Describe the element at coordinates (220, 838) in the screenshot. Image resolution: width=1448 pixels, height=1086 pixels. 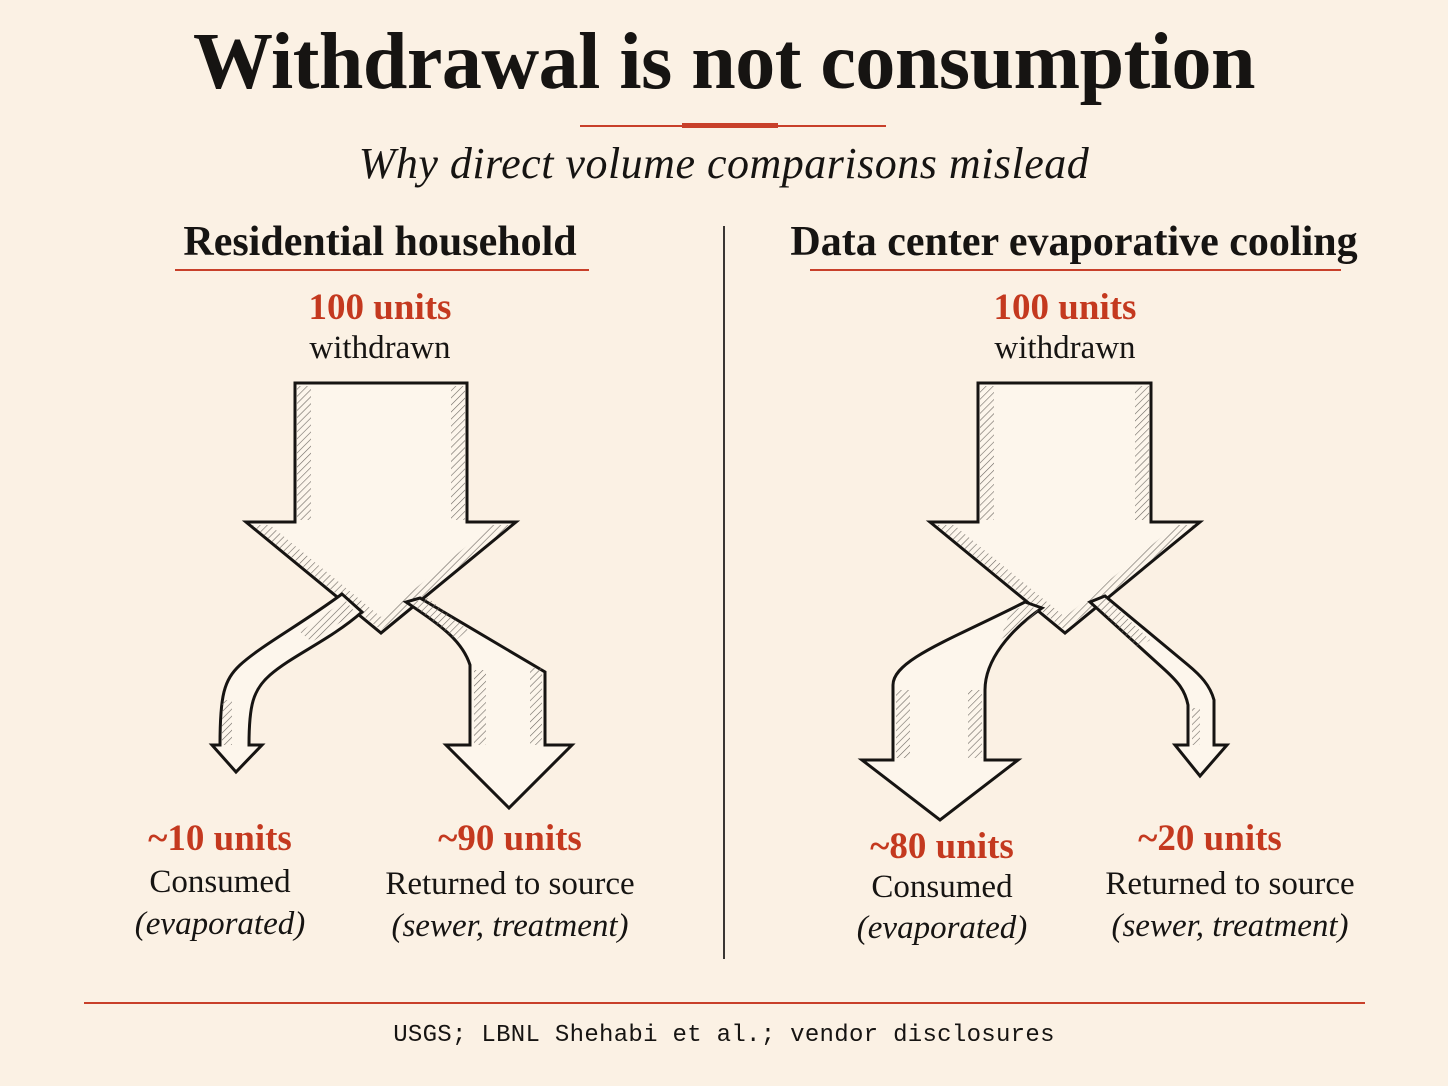
I see `residential-consumed-quantity: ~10 units` at that location.